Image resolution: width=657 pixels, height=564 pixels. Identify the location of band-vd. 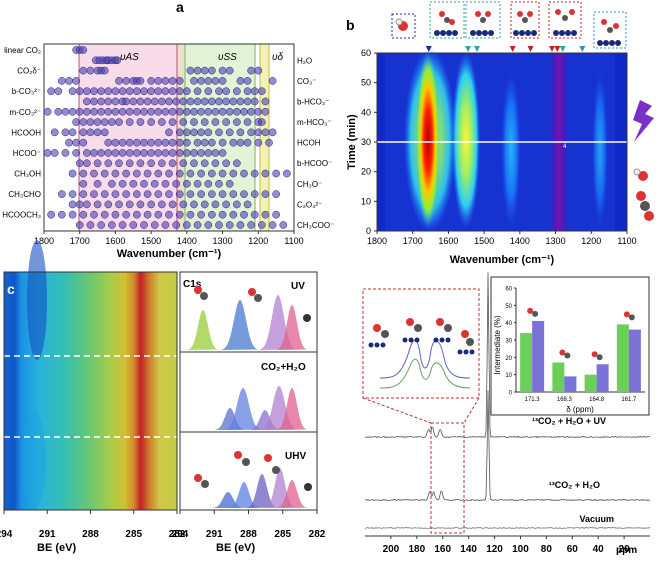
(264, 137).